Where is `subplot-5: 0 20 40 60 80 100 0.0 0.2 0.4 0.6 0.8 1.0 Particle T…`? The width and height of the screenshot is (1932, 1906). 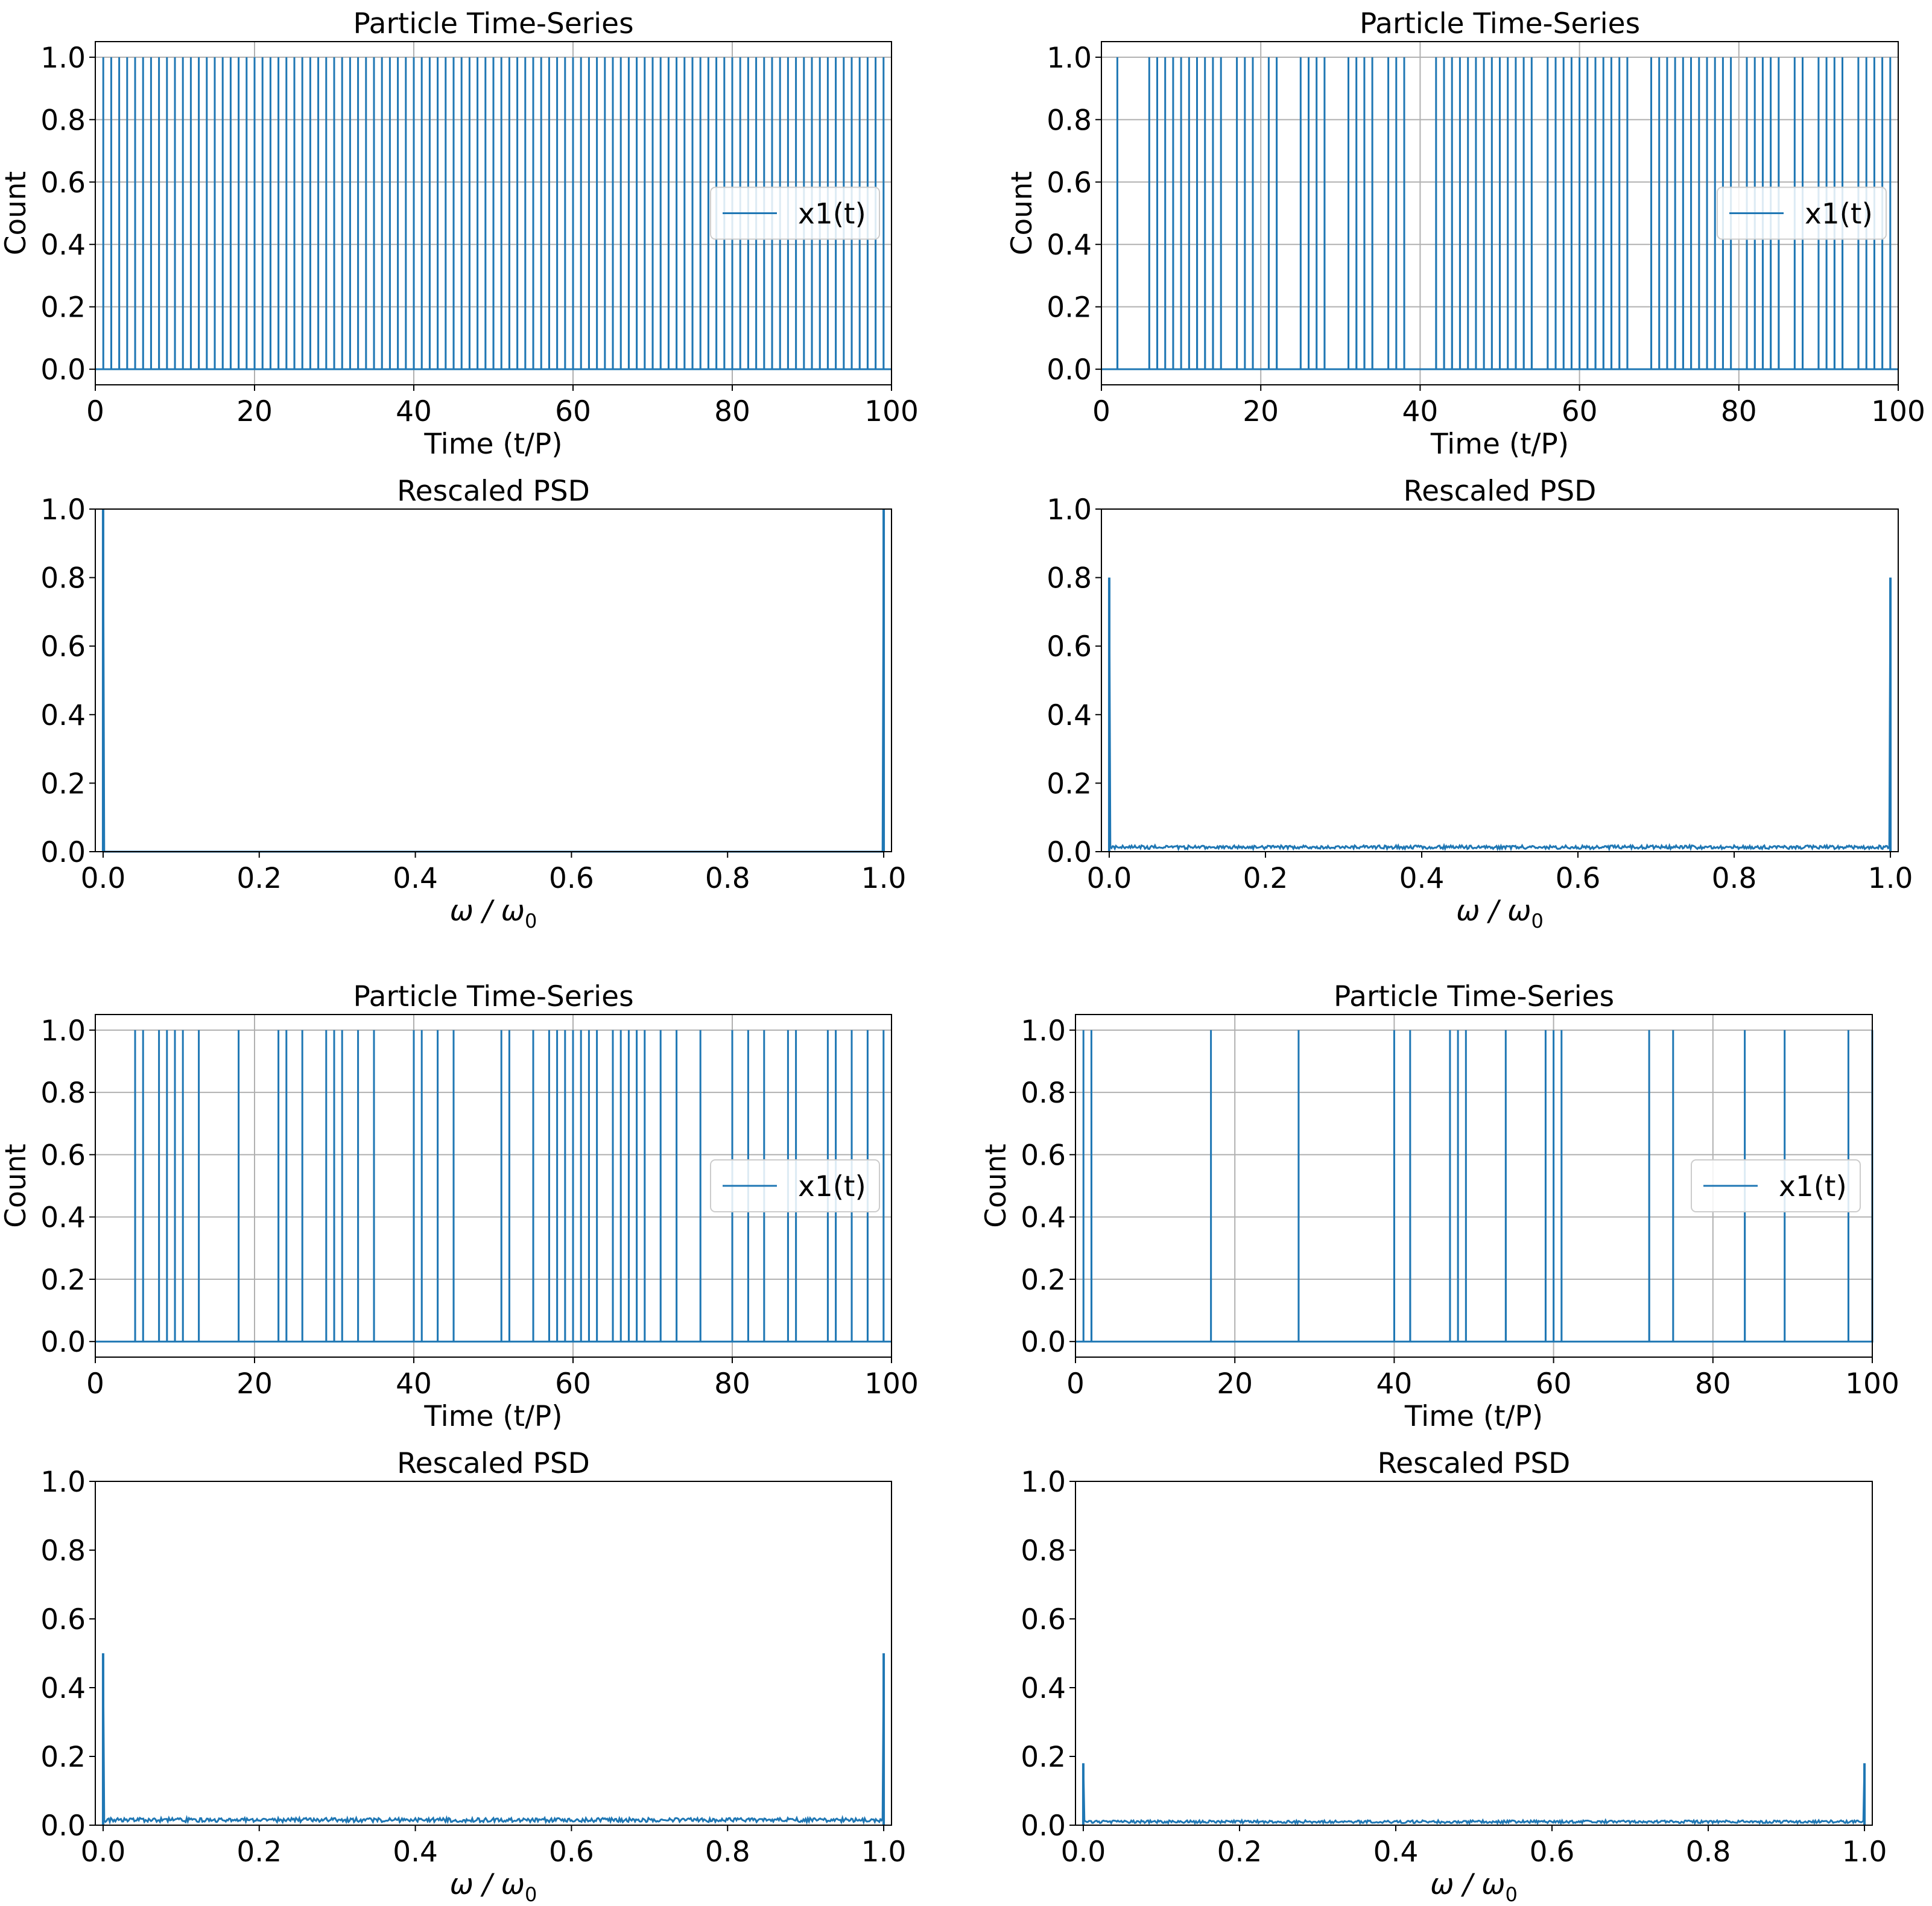
subplot-5: 0 20 40 60 80 100 0.0 0.2 0.4 0.6 0.8 1.0 Particle T… is located at coordinates (459, 1206).